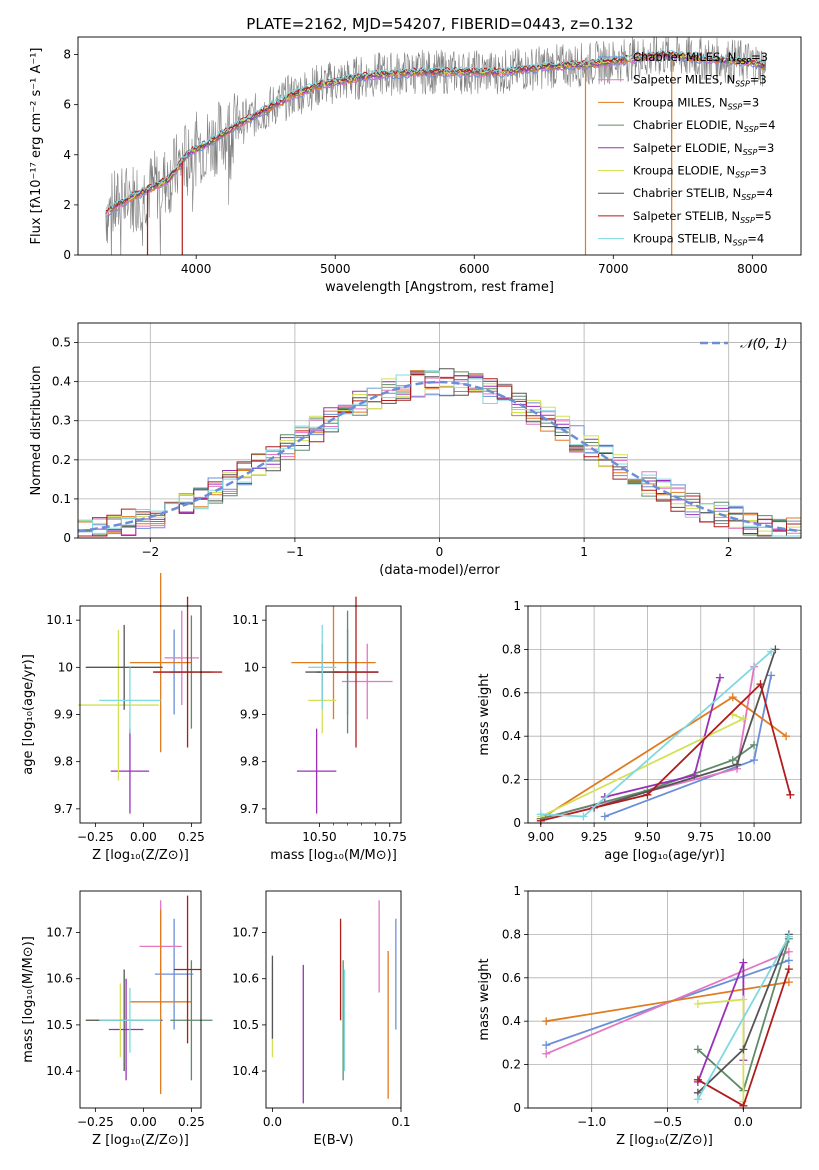  What do you see at coordinates (700, 58) in the screenshot?
I see `legend-label: Chabrier MILES, NSSP=3` at bounding box center [700, 58].